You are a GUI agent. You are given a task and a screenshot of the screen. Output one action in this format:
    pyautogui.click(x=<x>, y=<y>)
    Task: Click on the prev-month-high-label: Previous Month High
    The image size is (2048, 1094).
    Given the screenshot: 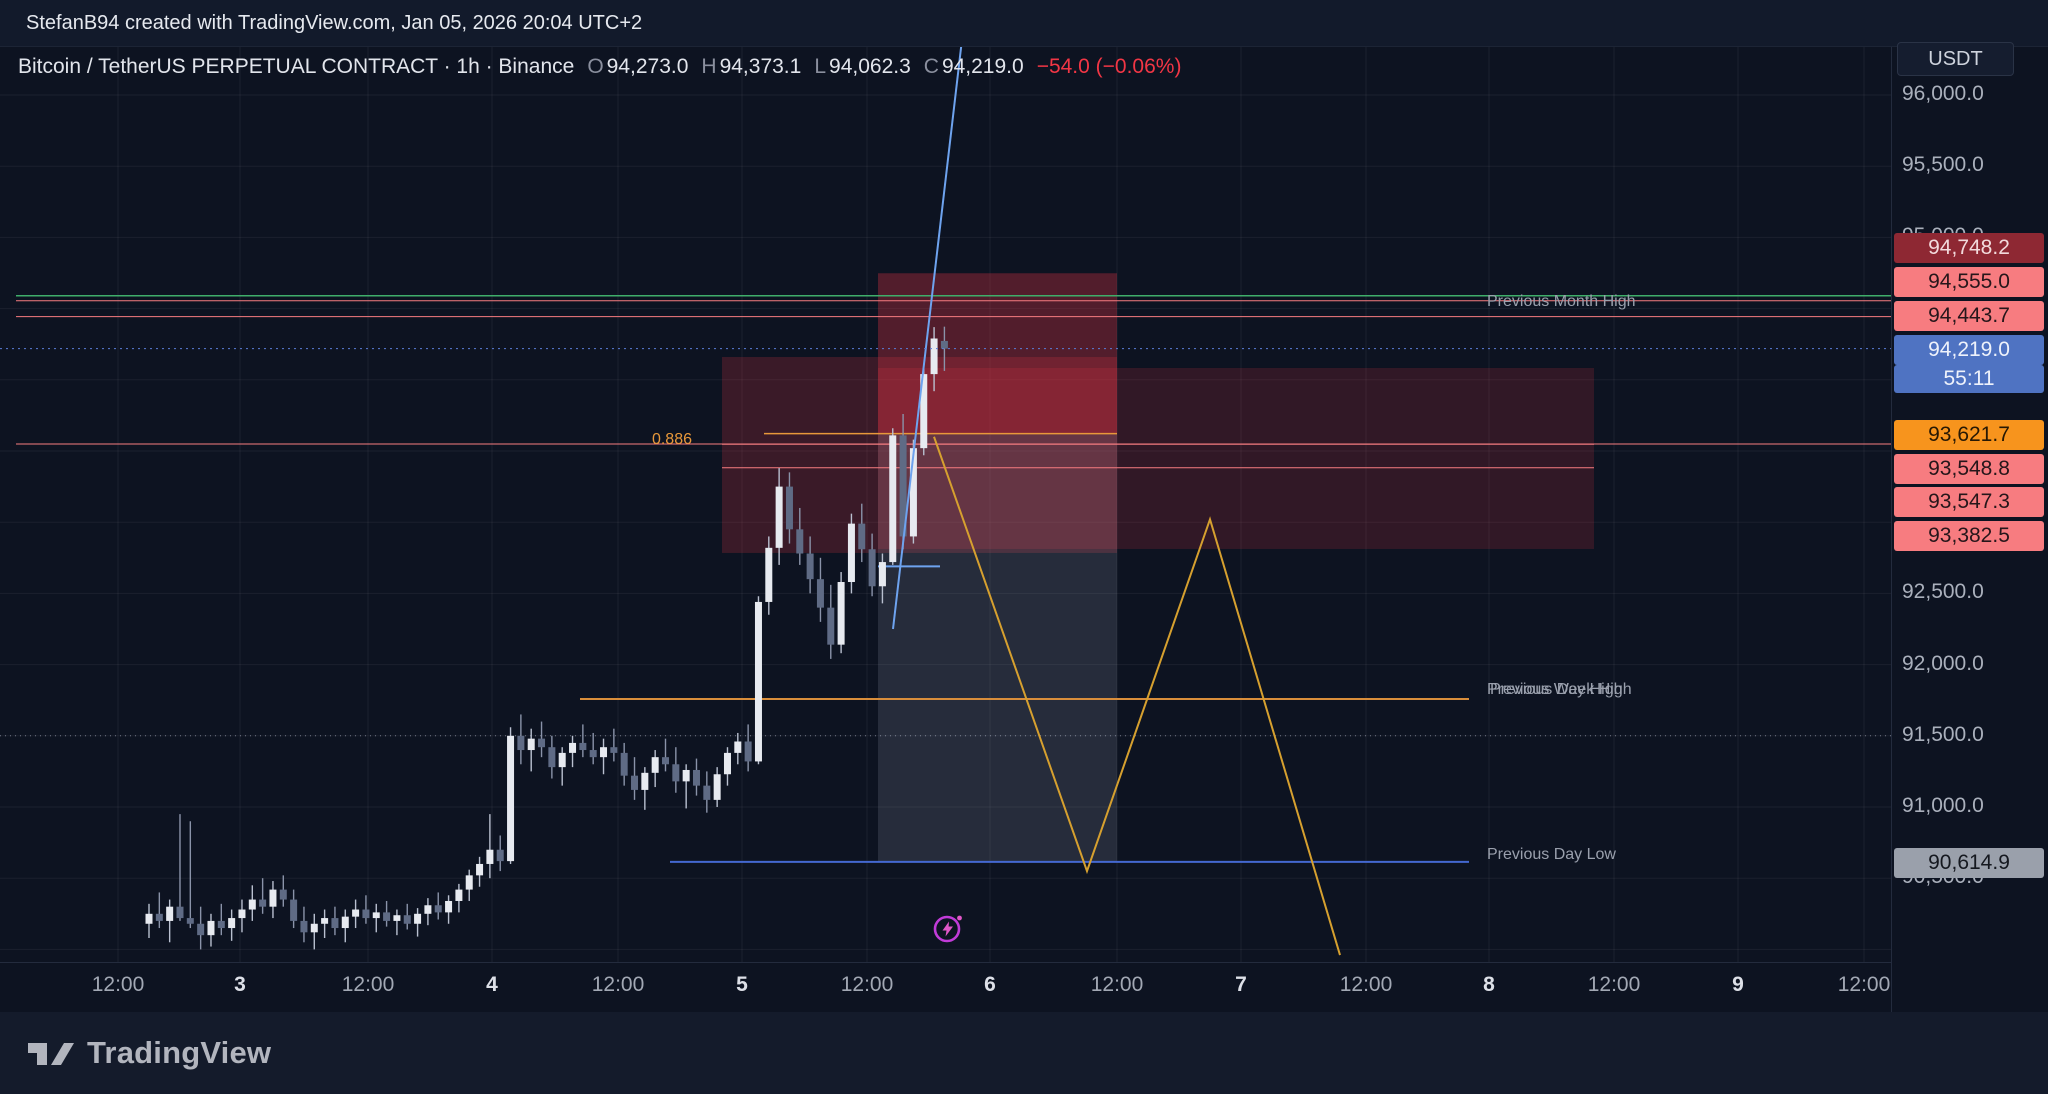 What is the action you would take?
    pyautogui.click(x=1561, y=301)
    